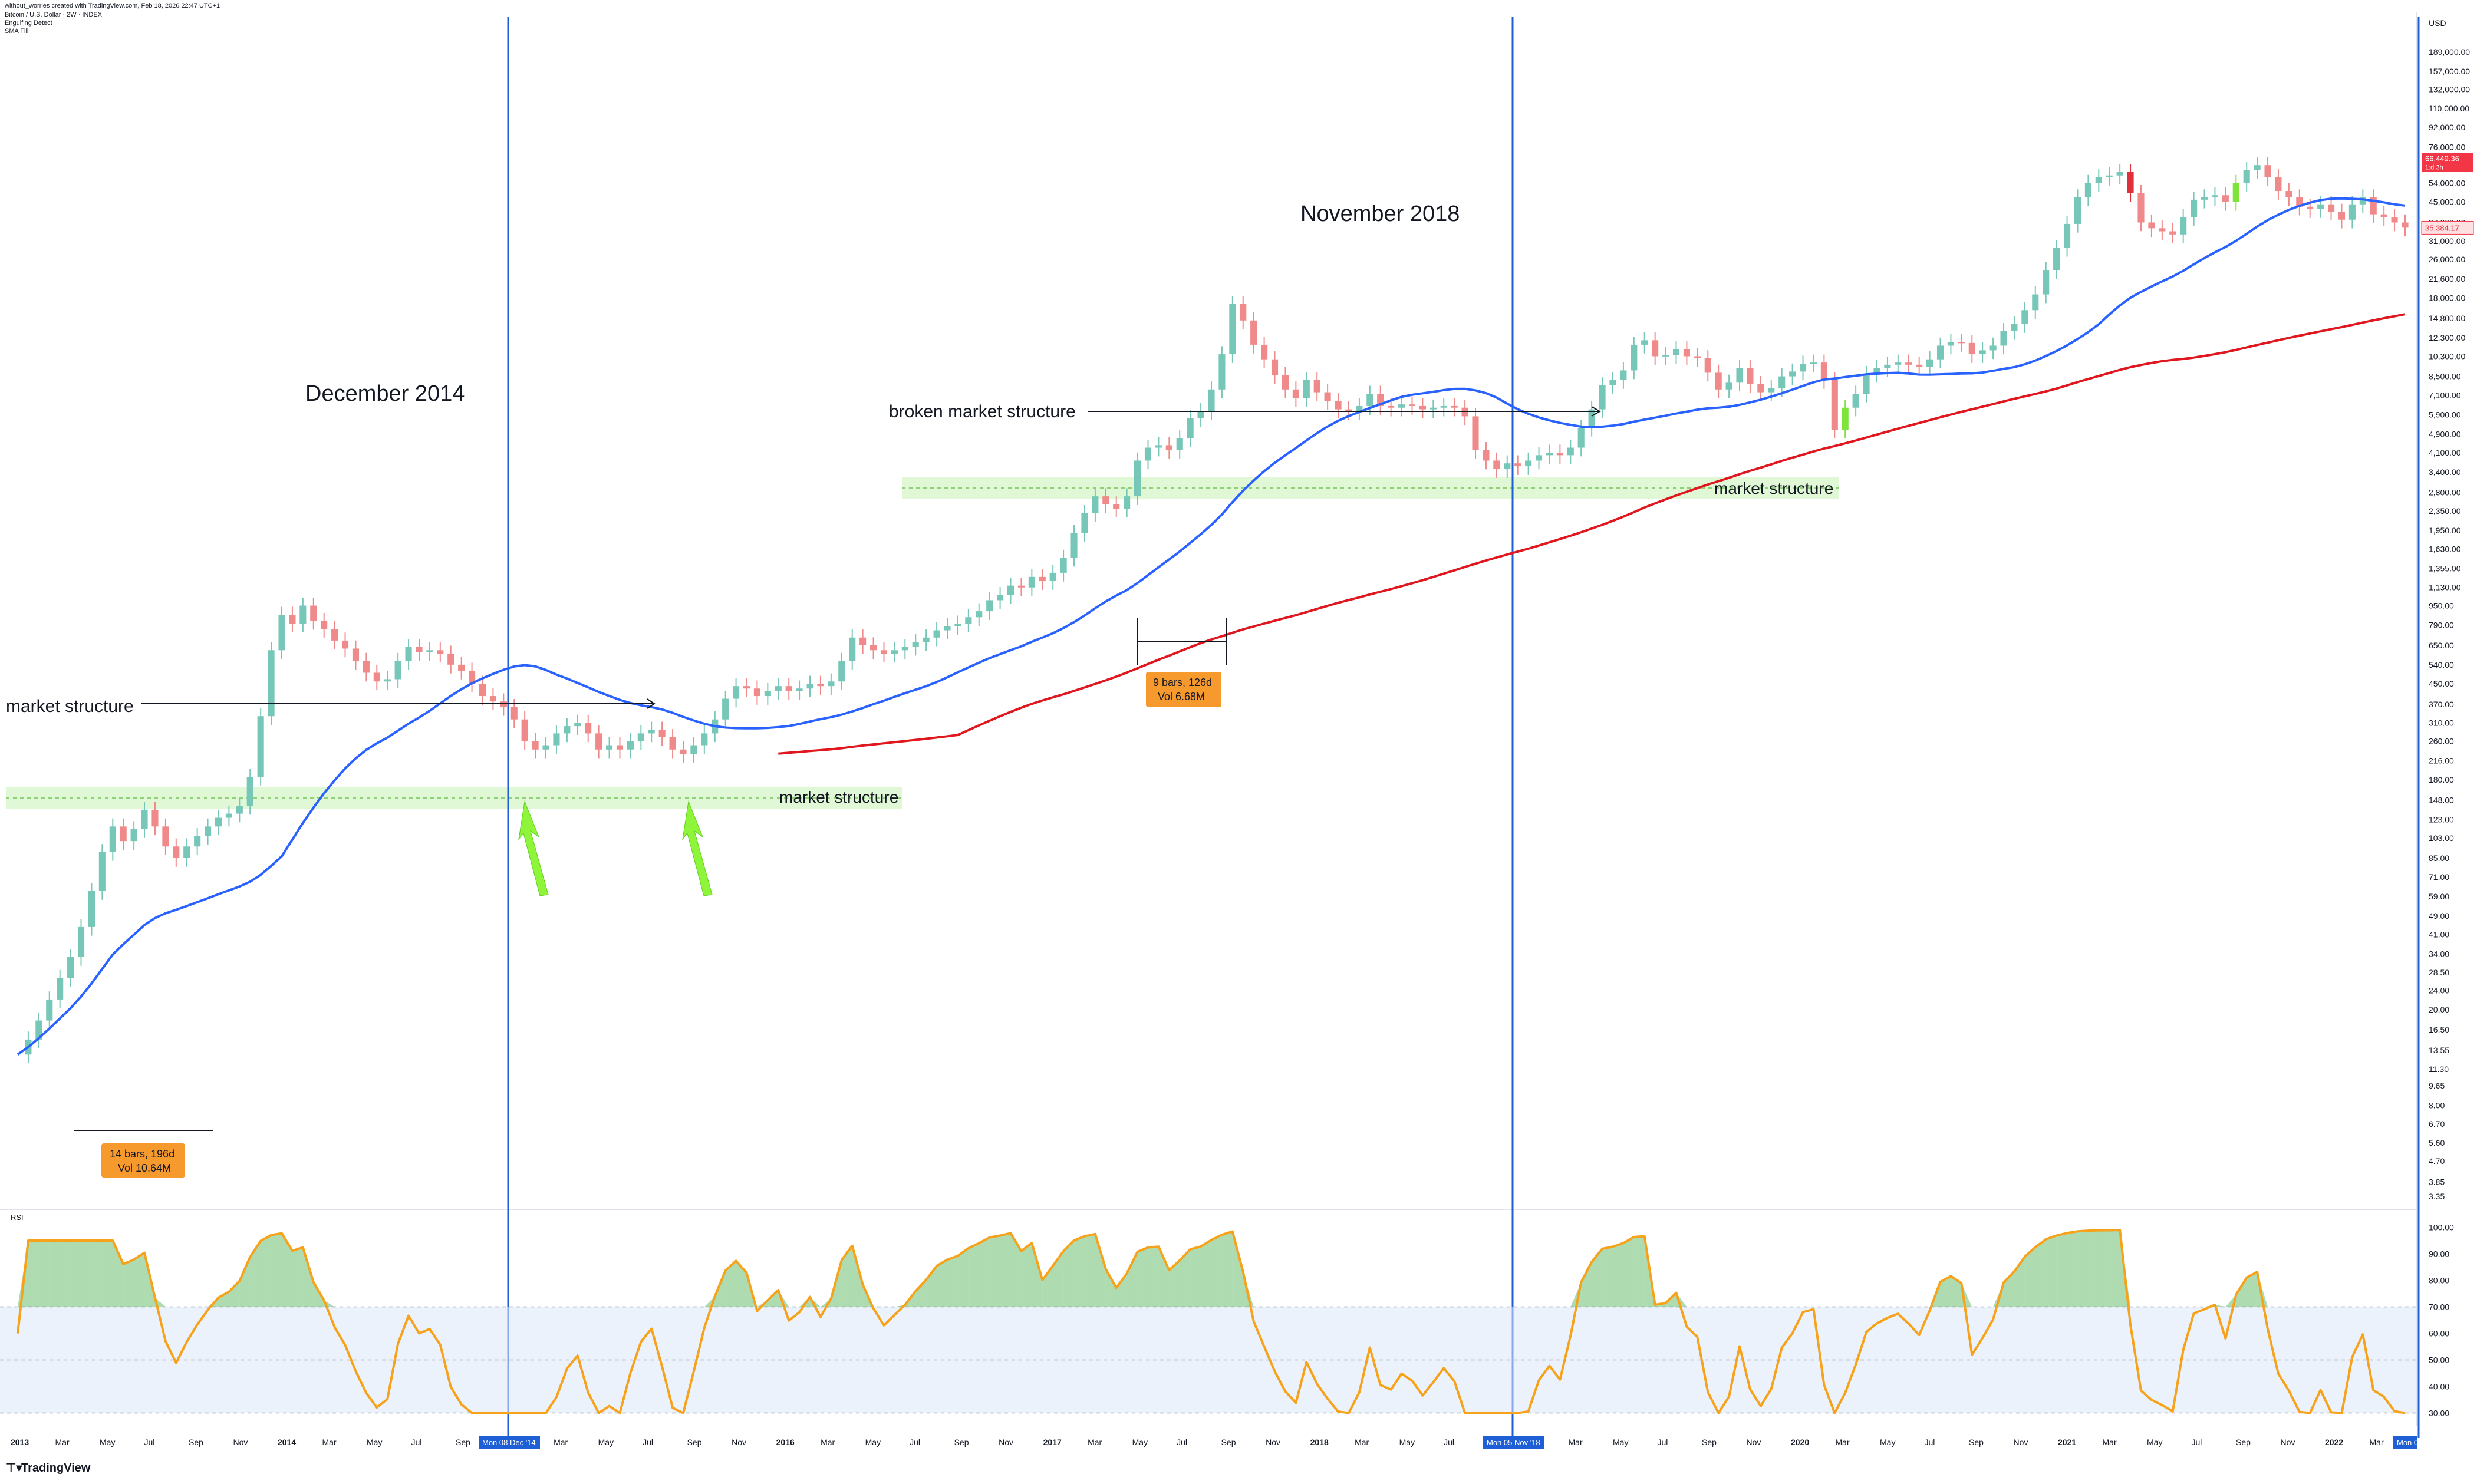  What do you see at coordinates (2445, 511) in the screenshot?
I see `price-tick: 2,350.00` at bounding box center [2445, 511].